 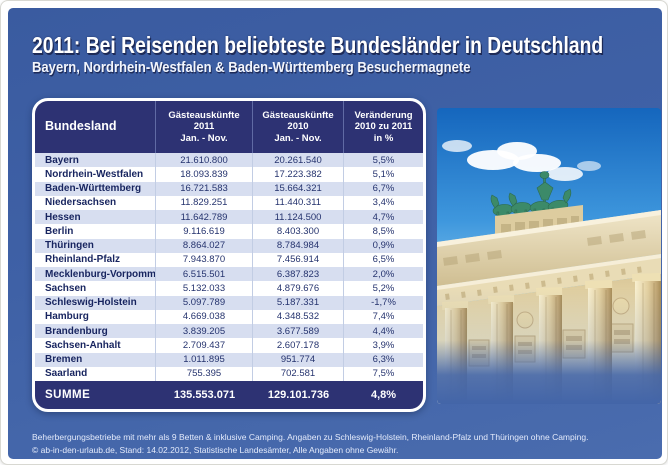 I want to click on guests-2011-value: 2.709.437, so click(x=204, y=345).